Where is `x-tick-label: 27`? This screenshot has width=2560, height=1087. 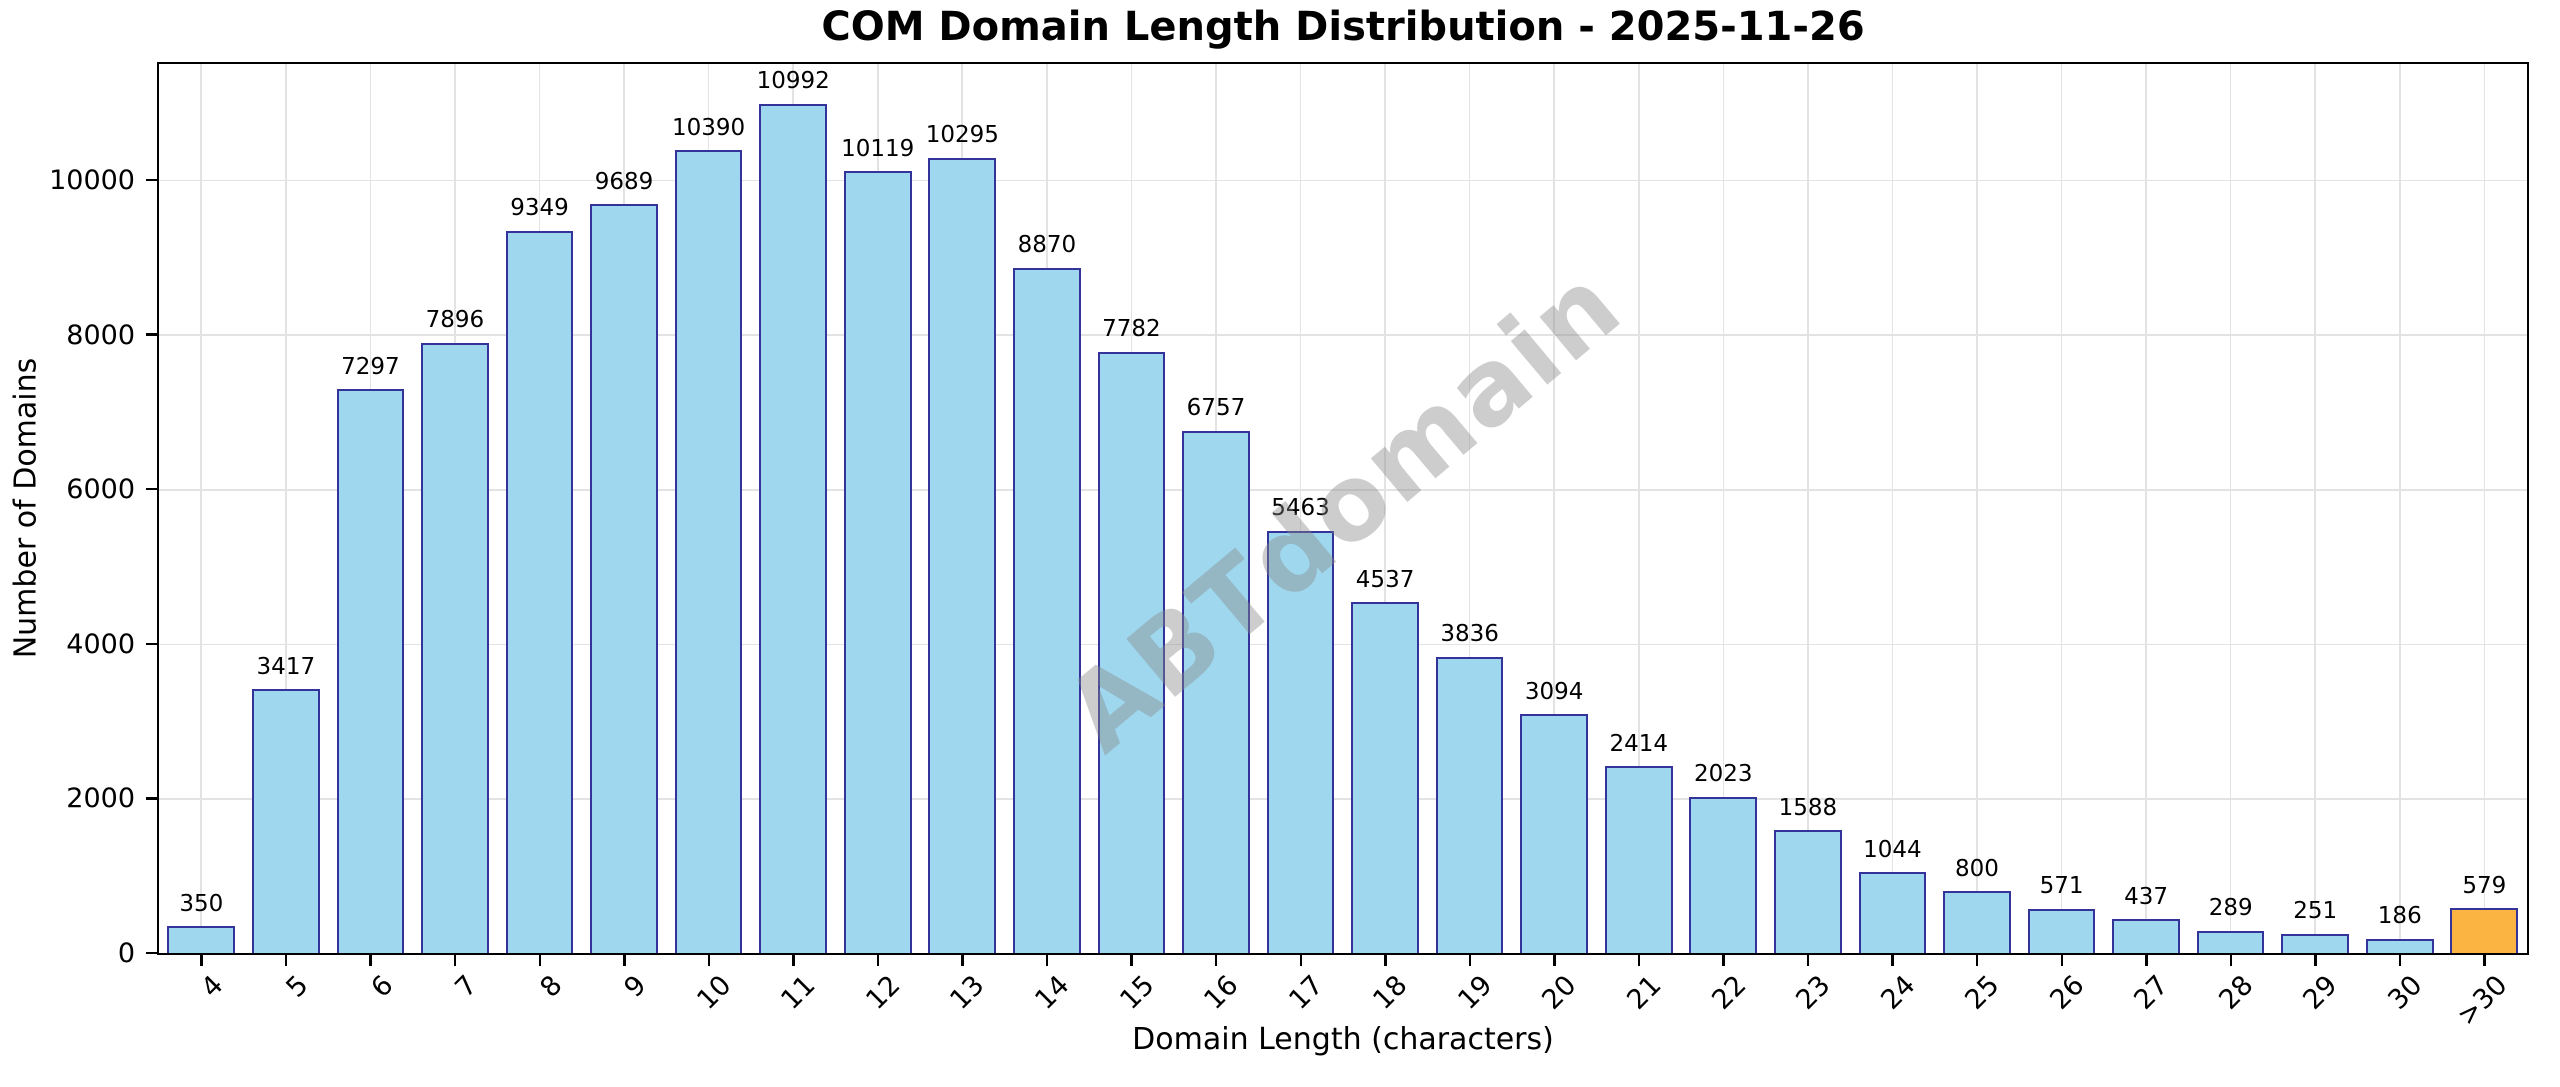
x-tick-label: 27 is located at coordinates (2151, 992).